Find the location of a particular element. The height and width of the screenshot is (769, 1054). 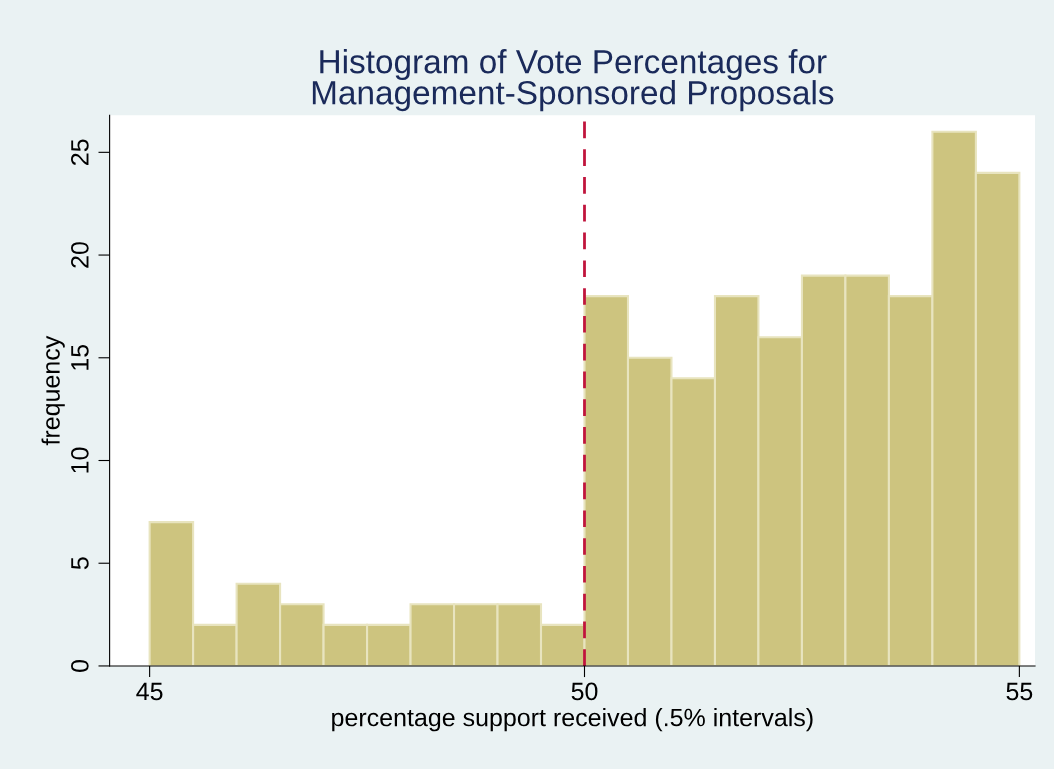

x-tick-label: 45 is located at coordinates (149, 691).